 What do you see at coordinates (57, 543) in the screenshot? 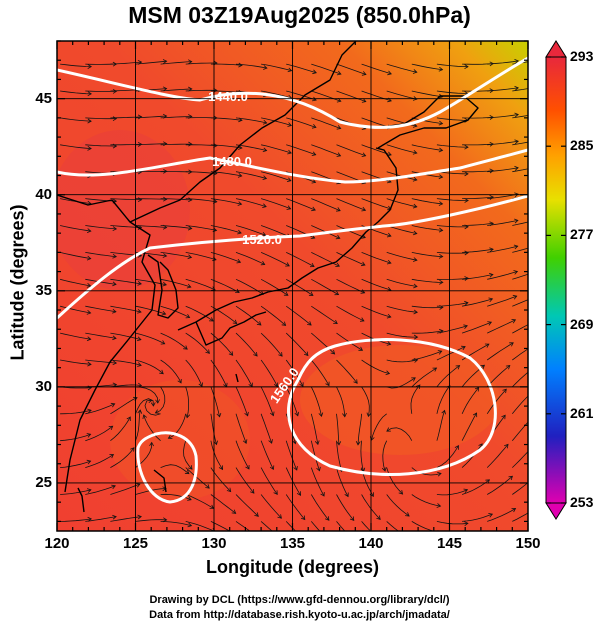
I see `x-tick-label: 120` at bounding box center [57, 543].